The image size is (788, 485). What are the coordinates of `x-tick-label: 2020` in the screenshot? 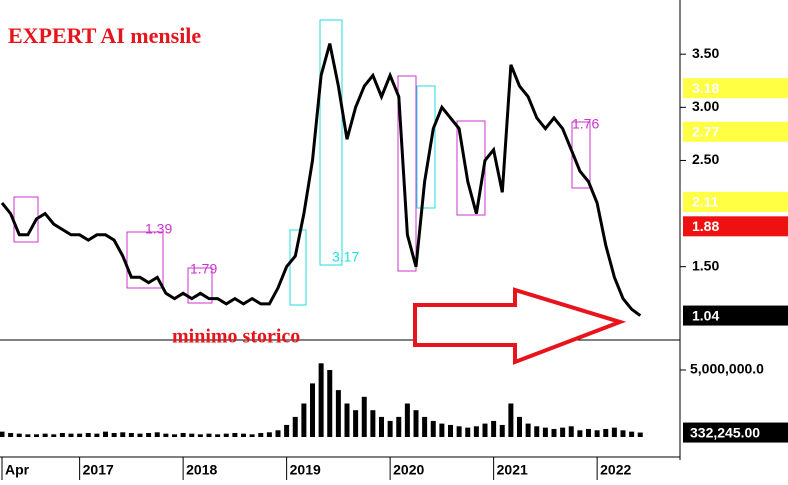 It's located at (408, 470).